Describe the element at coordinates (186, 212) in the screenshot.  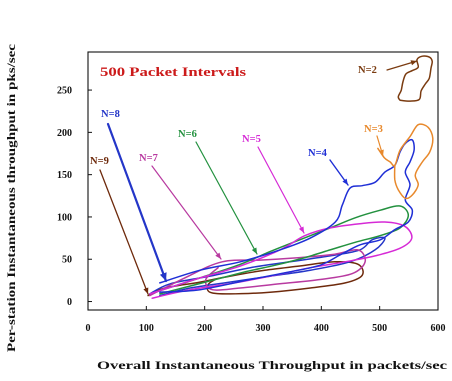
I see `series-pointer-n7` at that location.